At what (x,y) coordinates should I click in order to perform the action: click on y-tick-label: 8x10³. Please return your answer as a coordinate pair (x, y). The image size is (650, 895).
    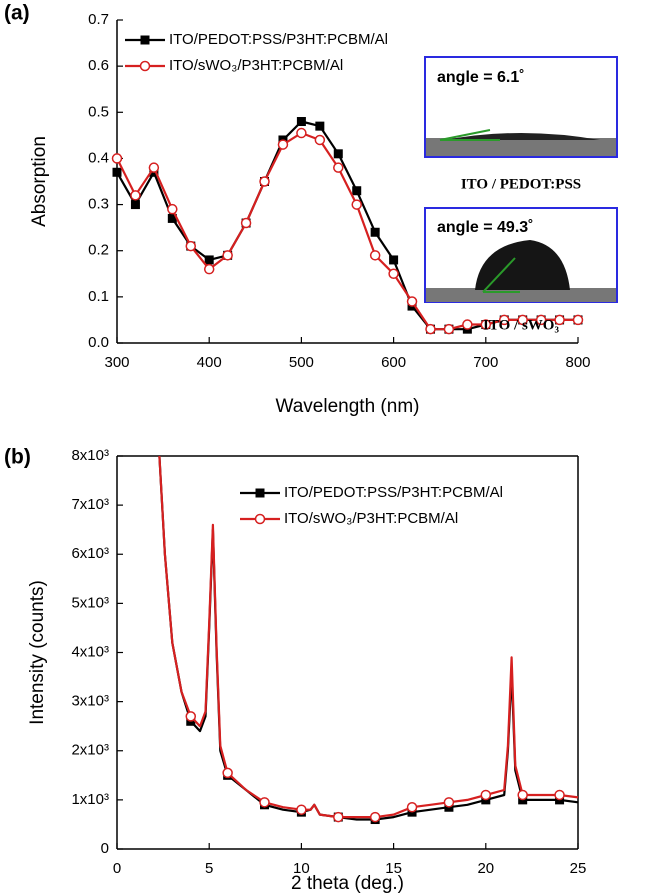
    Looking at the image, I should click on (90, 455).